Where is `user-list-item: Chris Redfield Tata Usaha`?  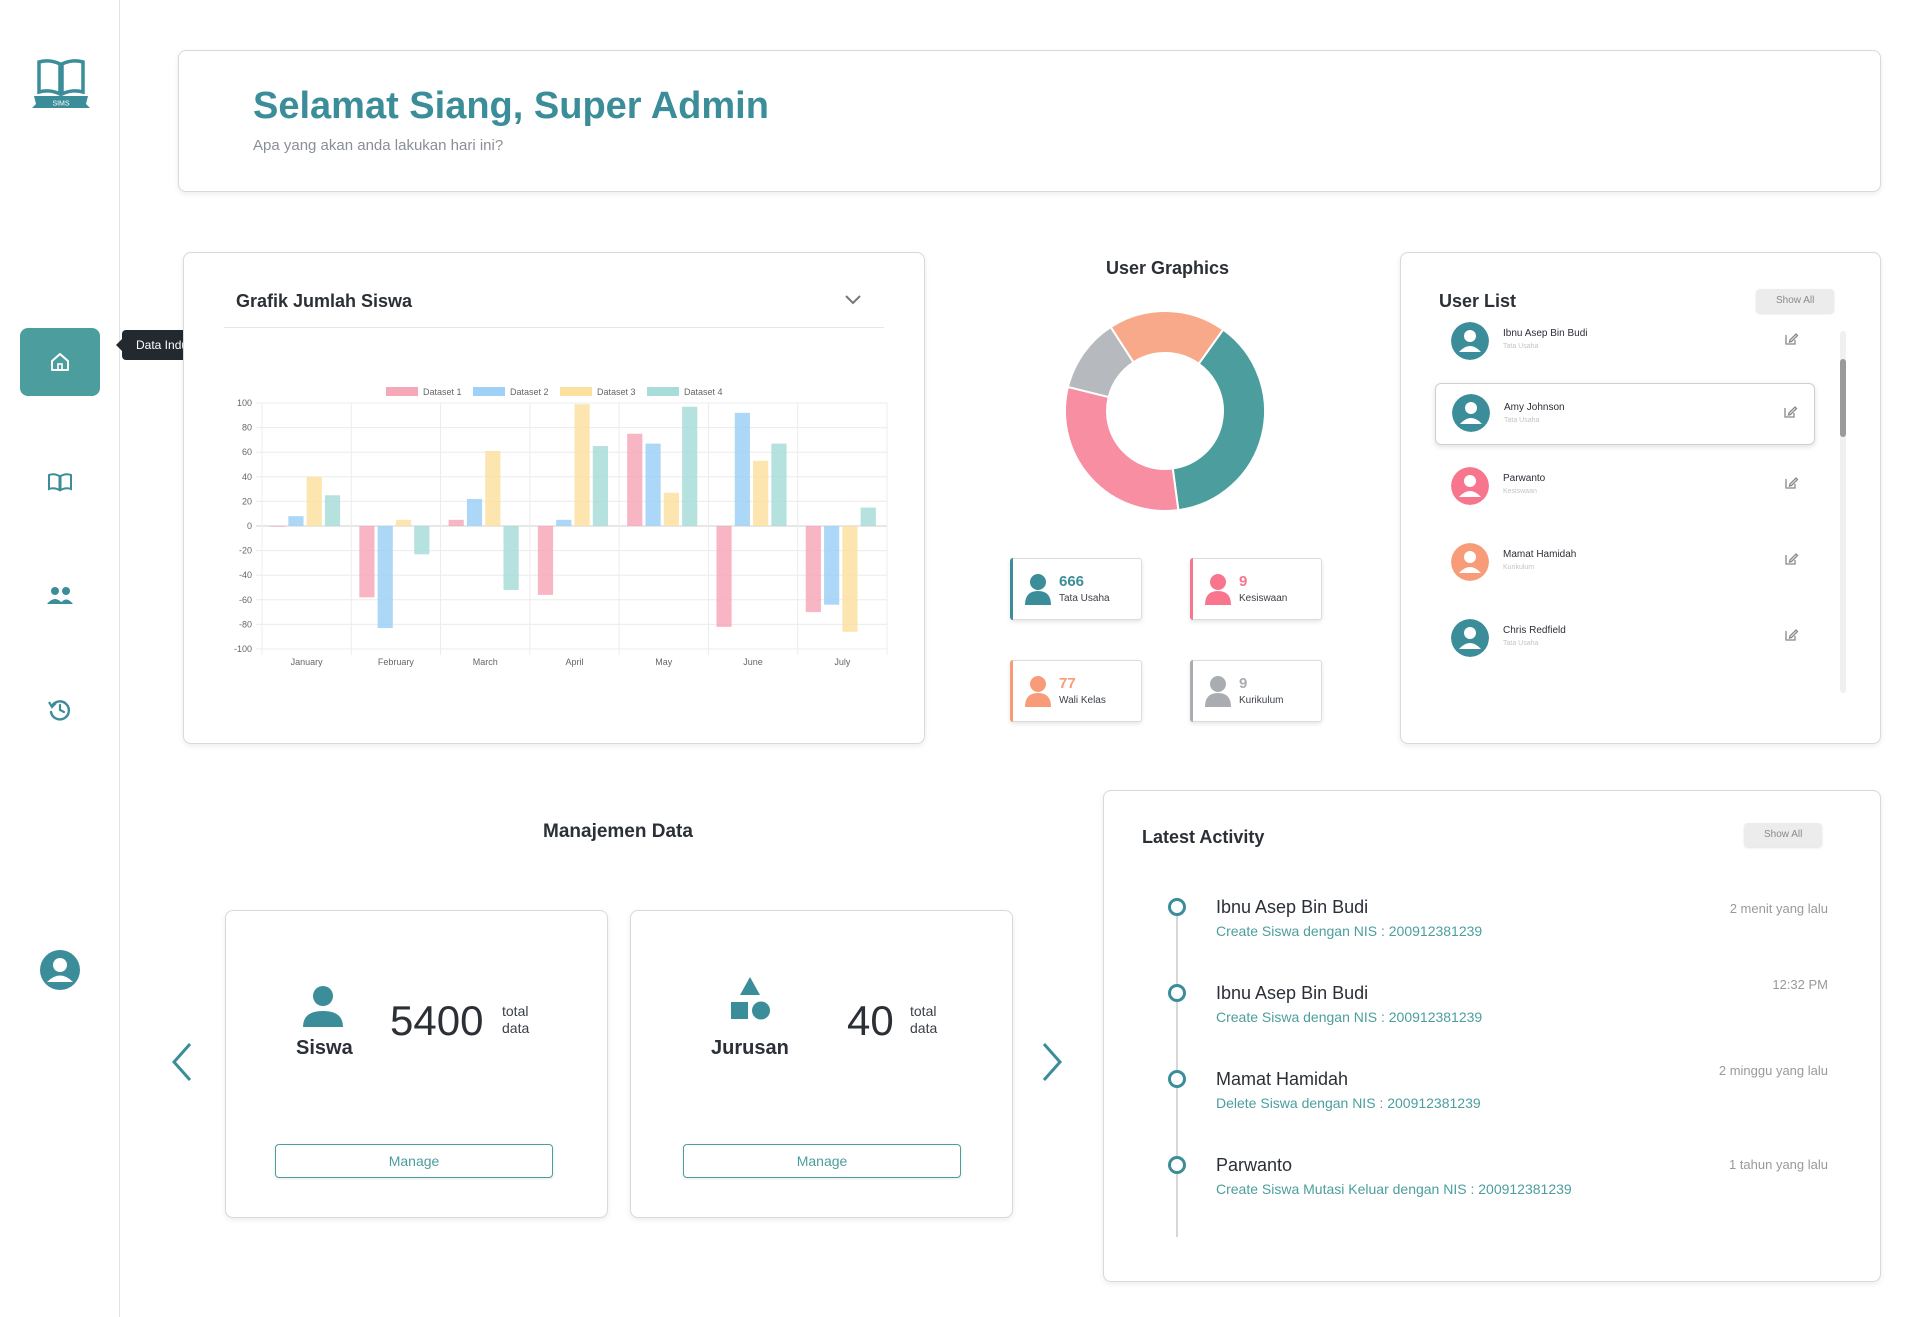 user-list-item: Chris Redfield Tata Usaha is located at coordinates (1625, 642).